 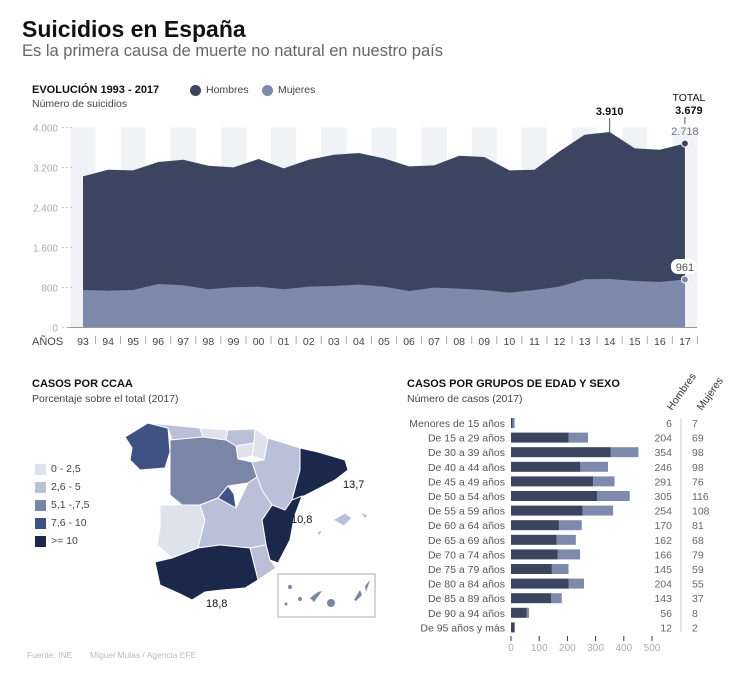 What do you see at coordinates (663, 599) in the screenshot?
I see `value-hombres: 143` at bounding box center [663, 599].